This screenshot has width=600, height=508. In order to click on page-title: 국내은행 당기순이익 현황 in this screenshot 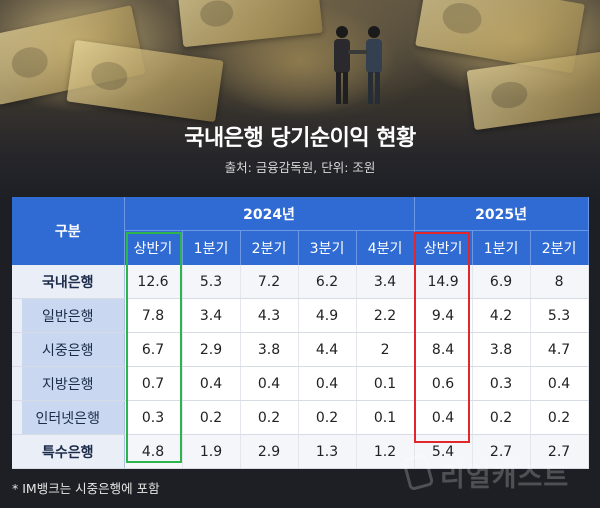, I will do `click(300, 138)`.